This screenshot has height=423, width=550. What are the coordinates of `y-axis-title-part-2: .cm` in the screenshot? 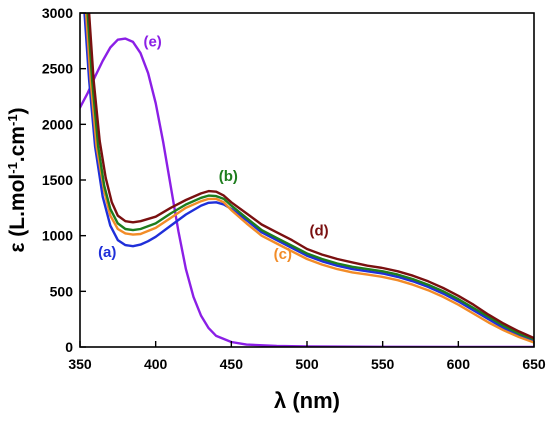 It's located at (17, 144).